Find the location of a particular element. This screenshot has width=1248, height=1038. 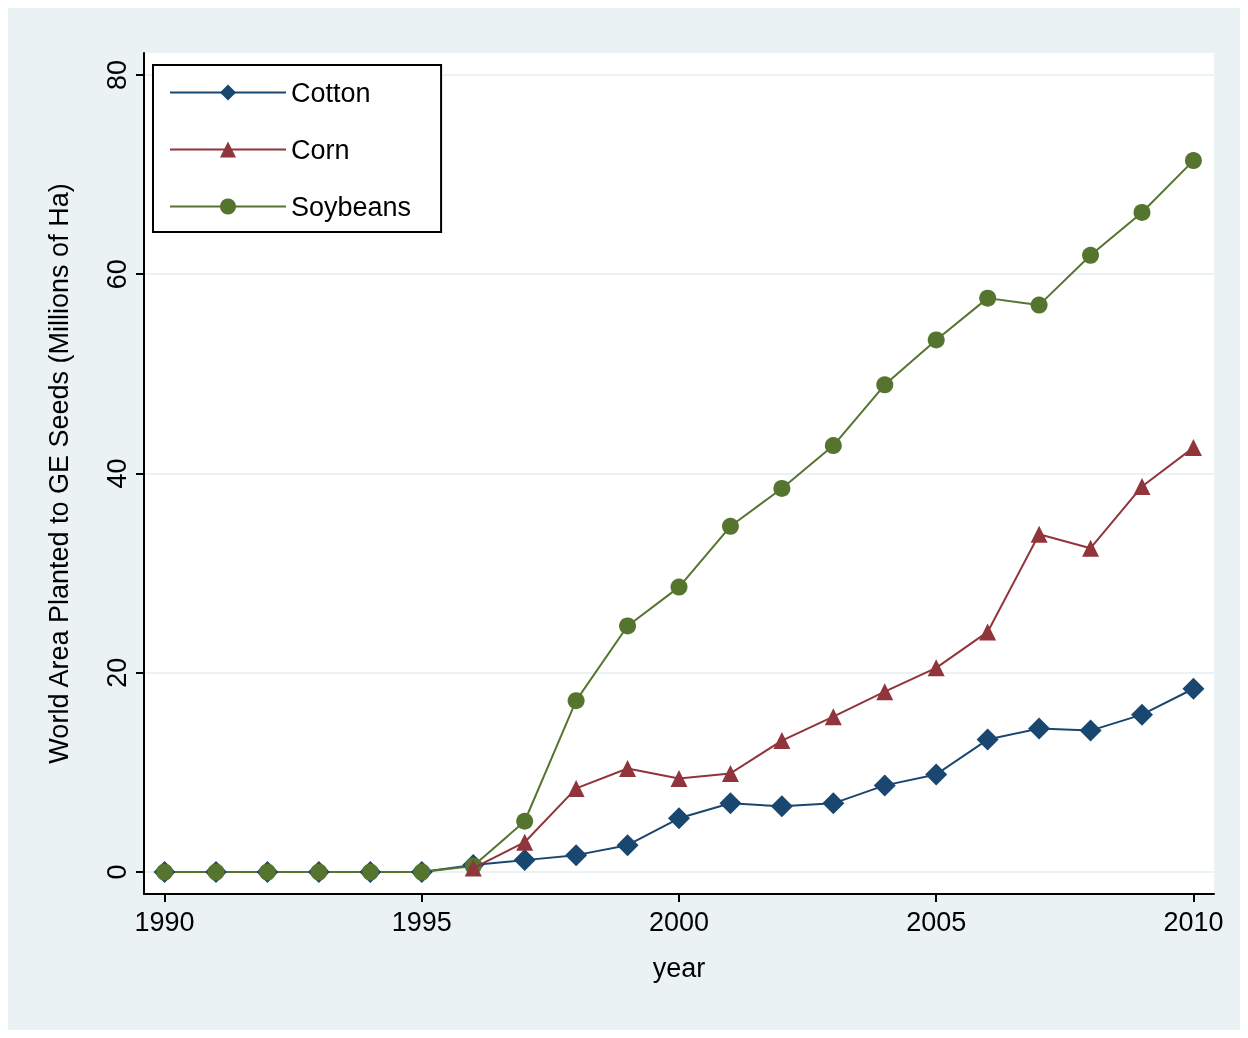

legend-label: Corn is located at coordinates (320, 149).